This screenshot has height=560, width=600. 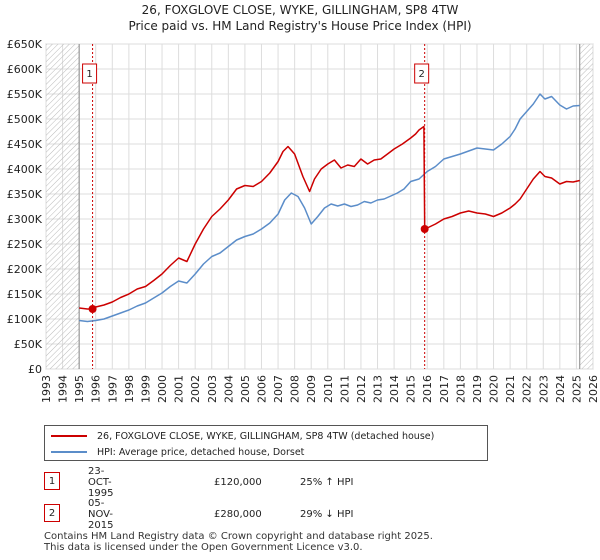 What do you see at coordinates (510, 389) in the screenshot?
I see `x-tick-label: 2021` at bounding box center [510, 389].